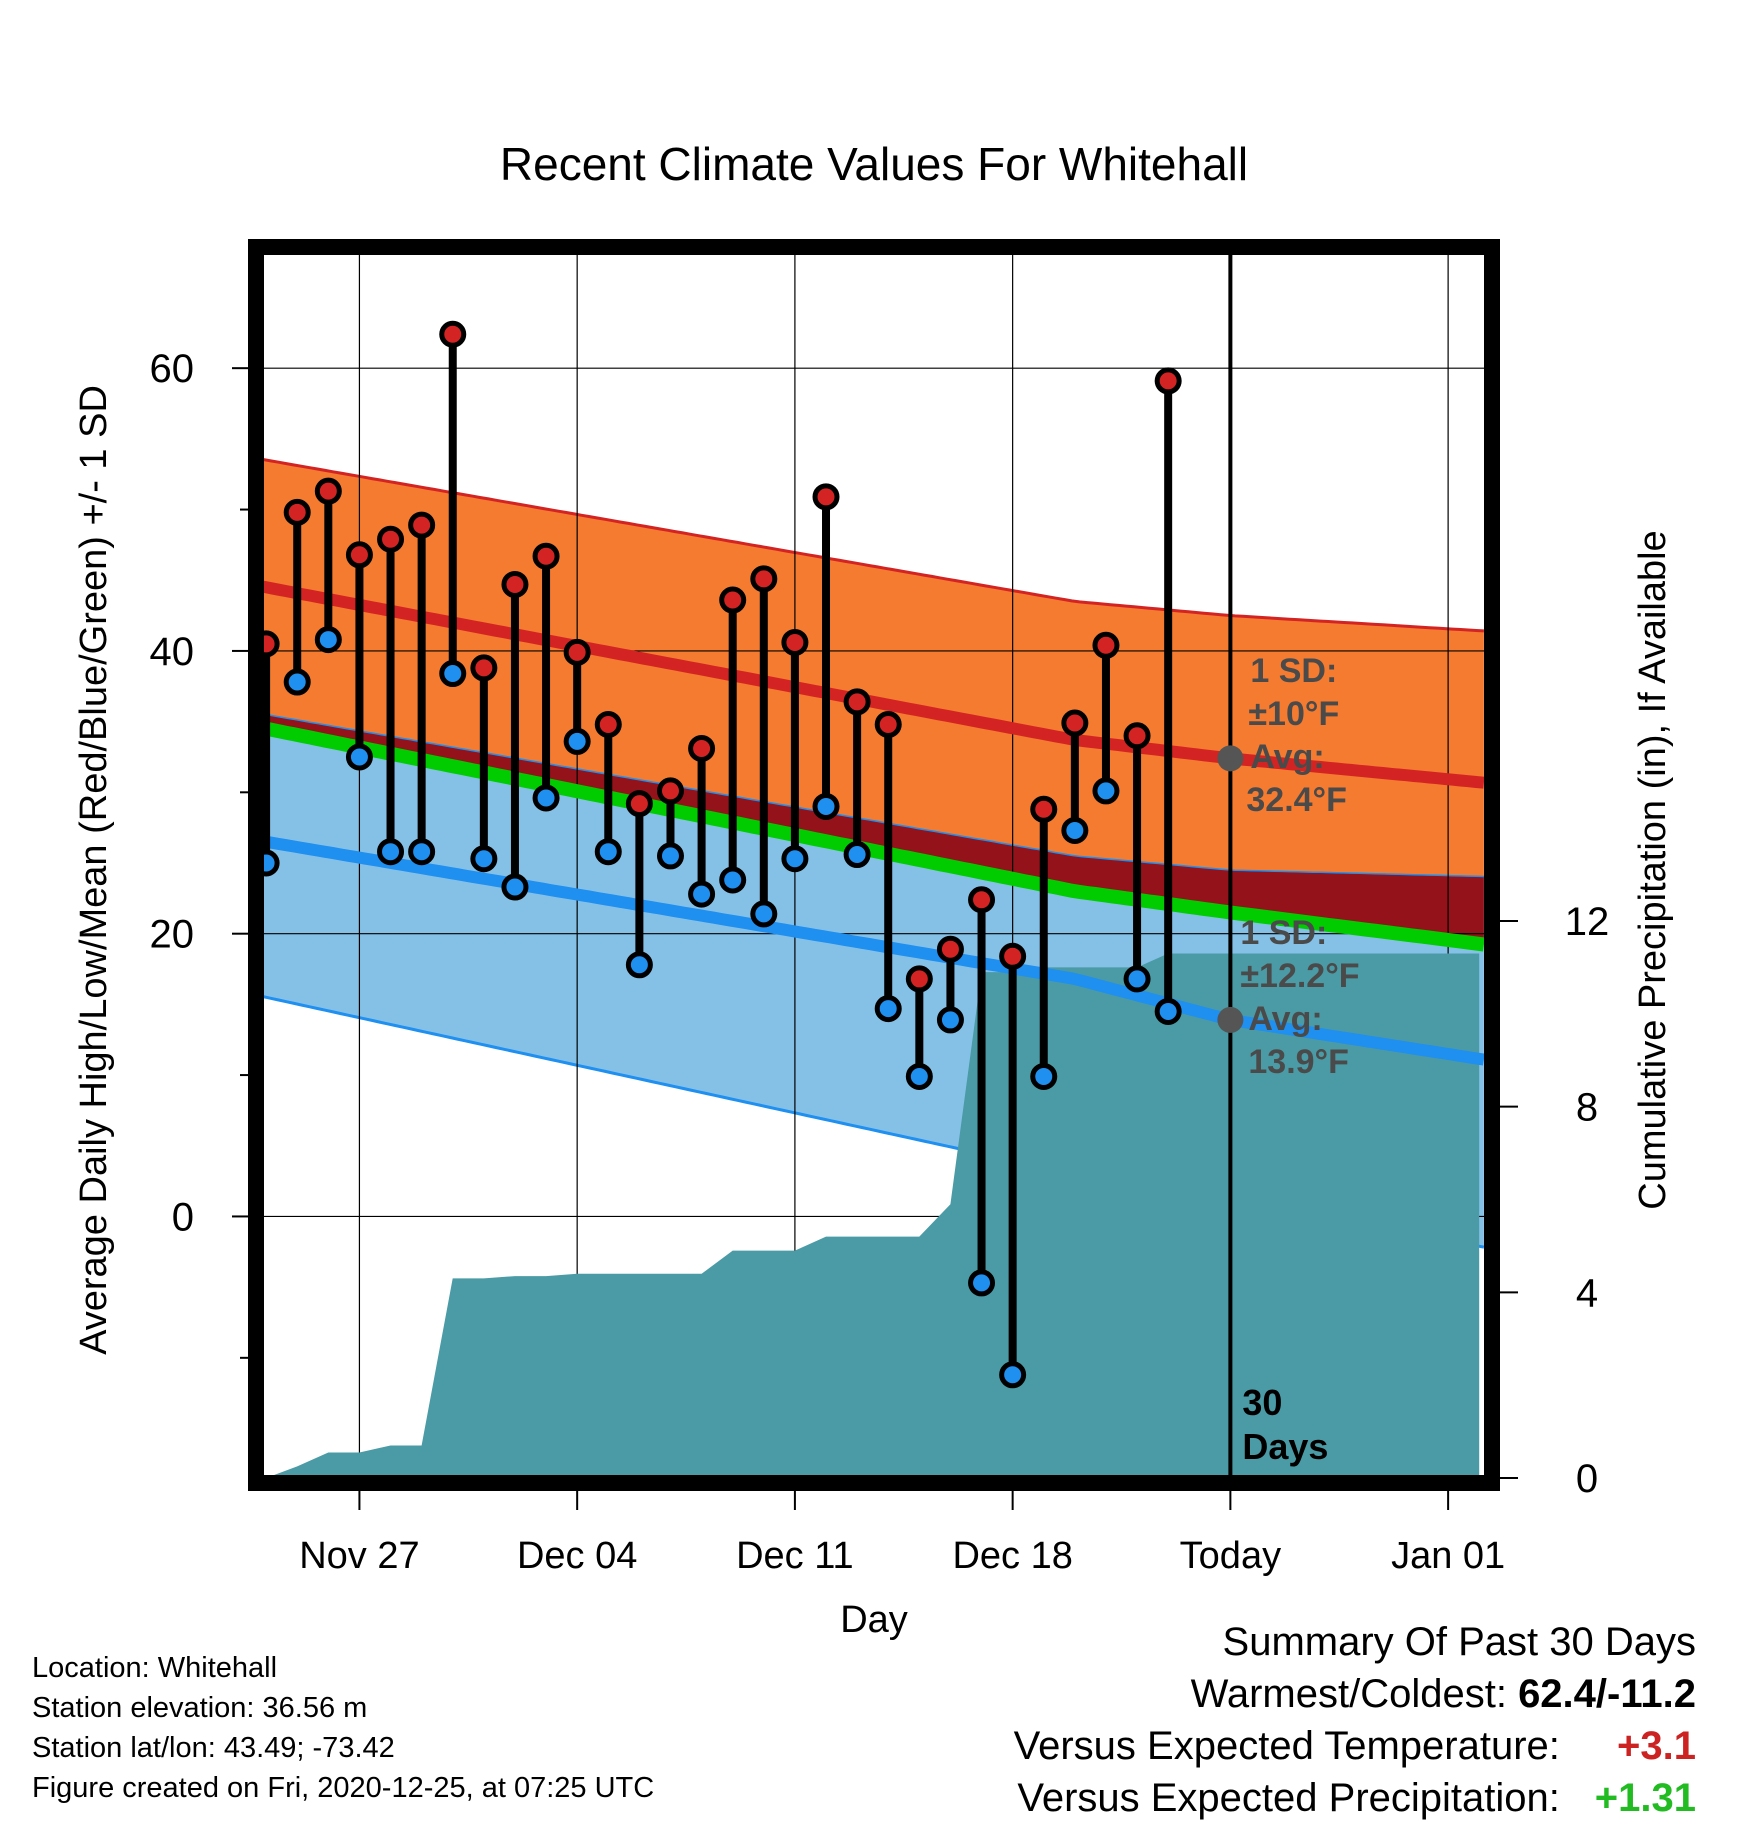 The width and height of the screenshot is (1748, 1828). I want to click on high-annotation-line-3: 32.4°F, so click(1296, 800).